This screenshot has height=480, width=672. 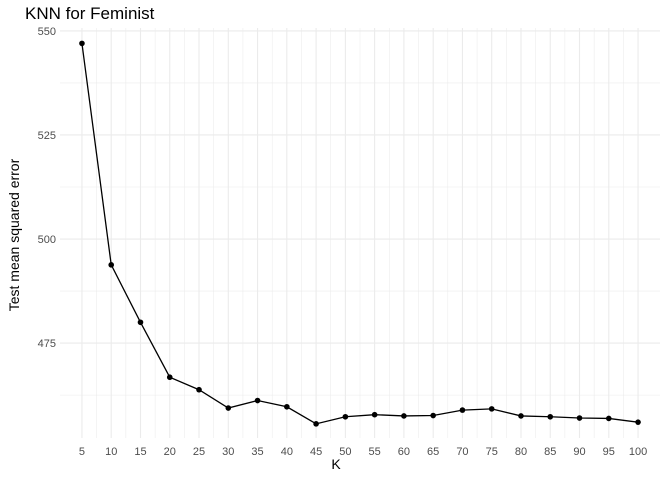 I want to click on y-axis-label: Test mean squared error, so click(x=14, y=235).